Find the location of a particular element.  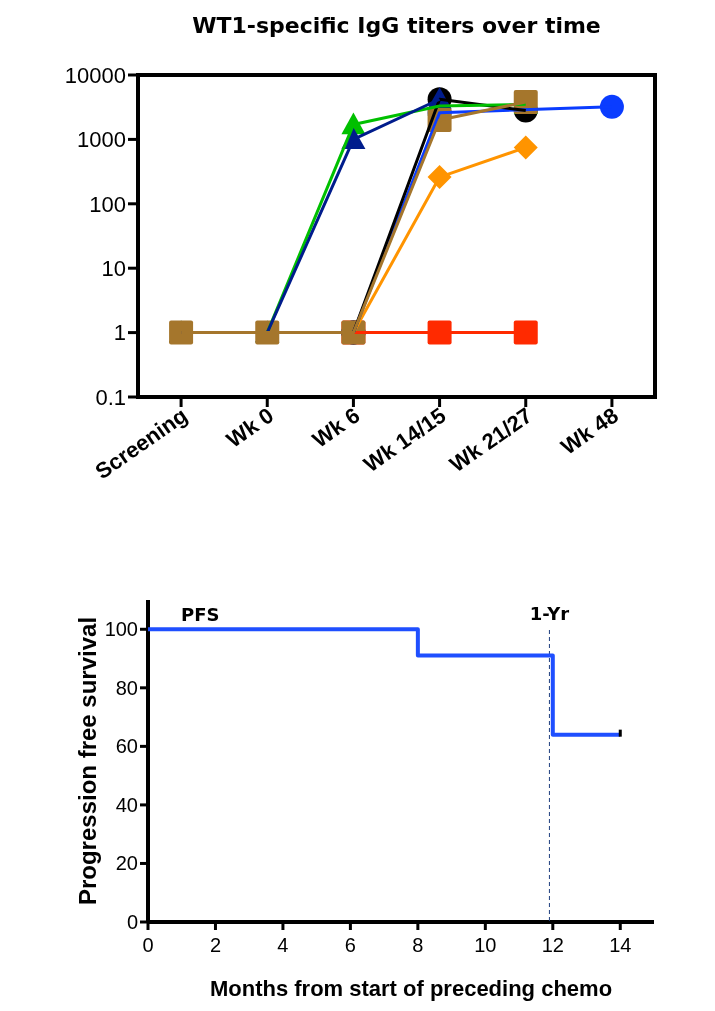

series-label: PFS is located at coordinates (200, 615).